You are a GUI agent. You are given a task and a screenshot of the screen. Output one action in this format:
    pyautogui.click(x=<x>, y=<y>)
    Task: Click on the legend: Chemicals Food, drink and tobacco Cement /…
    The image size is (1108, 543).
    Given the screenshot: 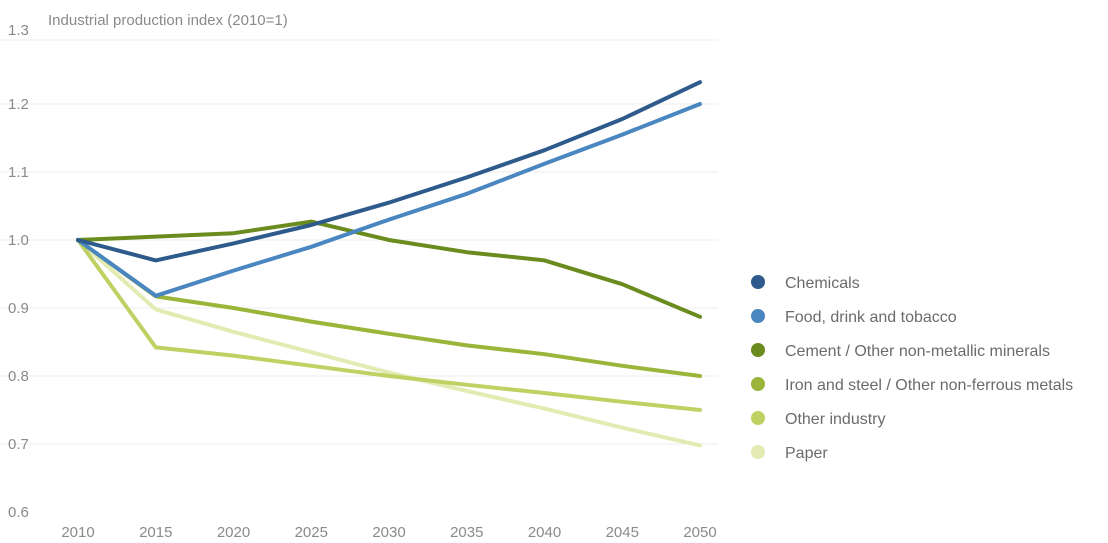 What is the action you would take?
    pyautogui.click(x=912, y=368)
    